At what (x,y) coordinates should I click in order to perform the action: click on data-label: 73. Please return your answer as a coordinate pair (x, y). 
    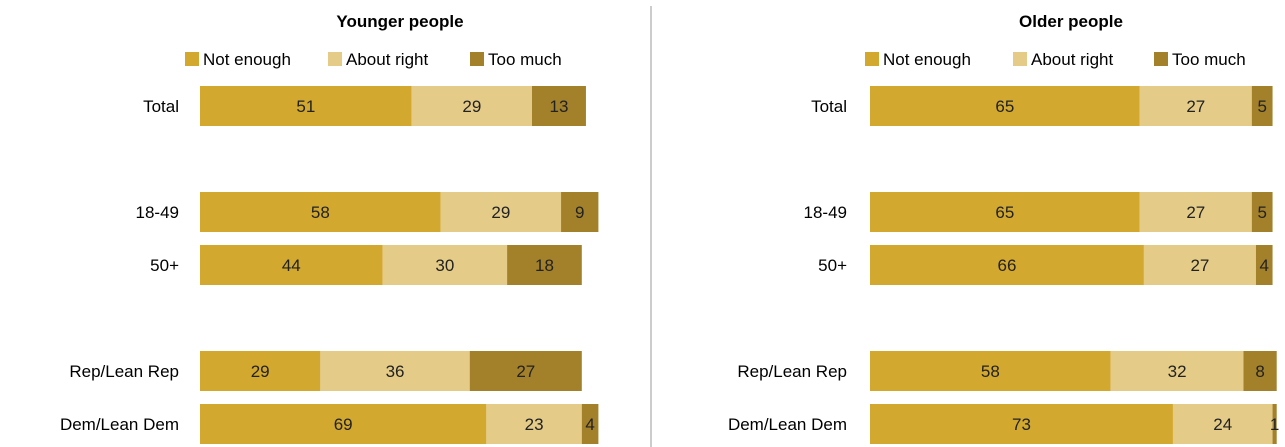
    Looking at the image, I should click on (1021, 424).